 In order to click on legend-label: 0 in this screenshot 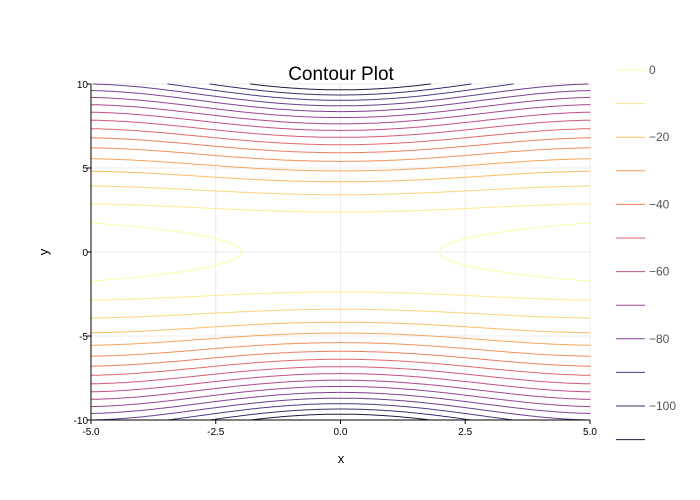, I will do `click(652, 70)`.